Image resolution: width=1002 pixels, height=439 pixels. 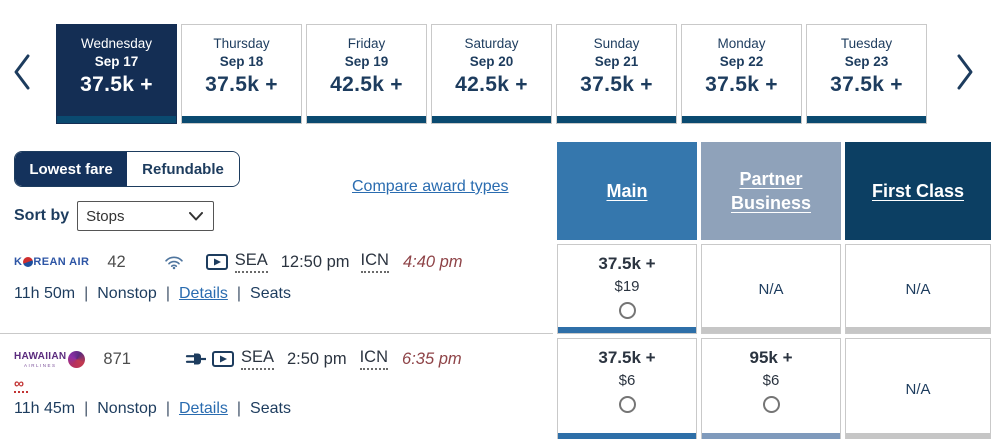 I want to click on flight-duration: 11h 45m, so click(x=45, y=409).